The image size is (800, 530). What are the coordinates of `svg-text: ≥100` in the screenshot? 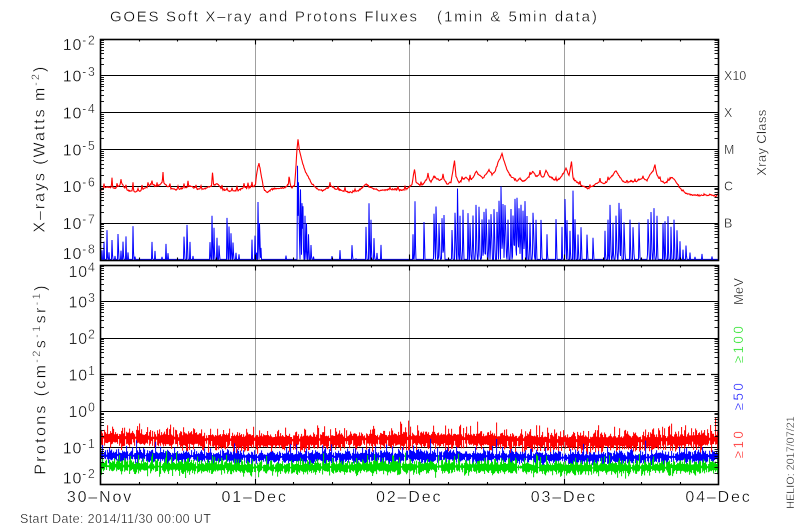 It's located at (738, 344).